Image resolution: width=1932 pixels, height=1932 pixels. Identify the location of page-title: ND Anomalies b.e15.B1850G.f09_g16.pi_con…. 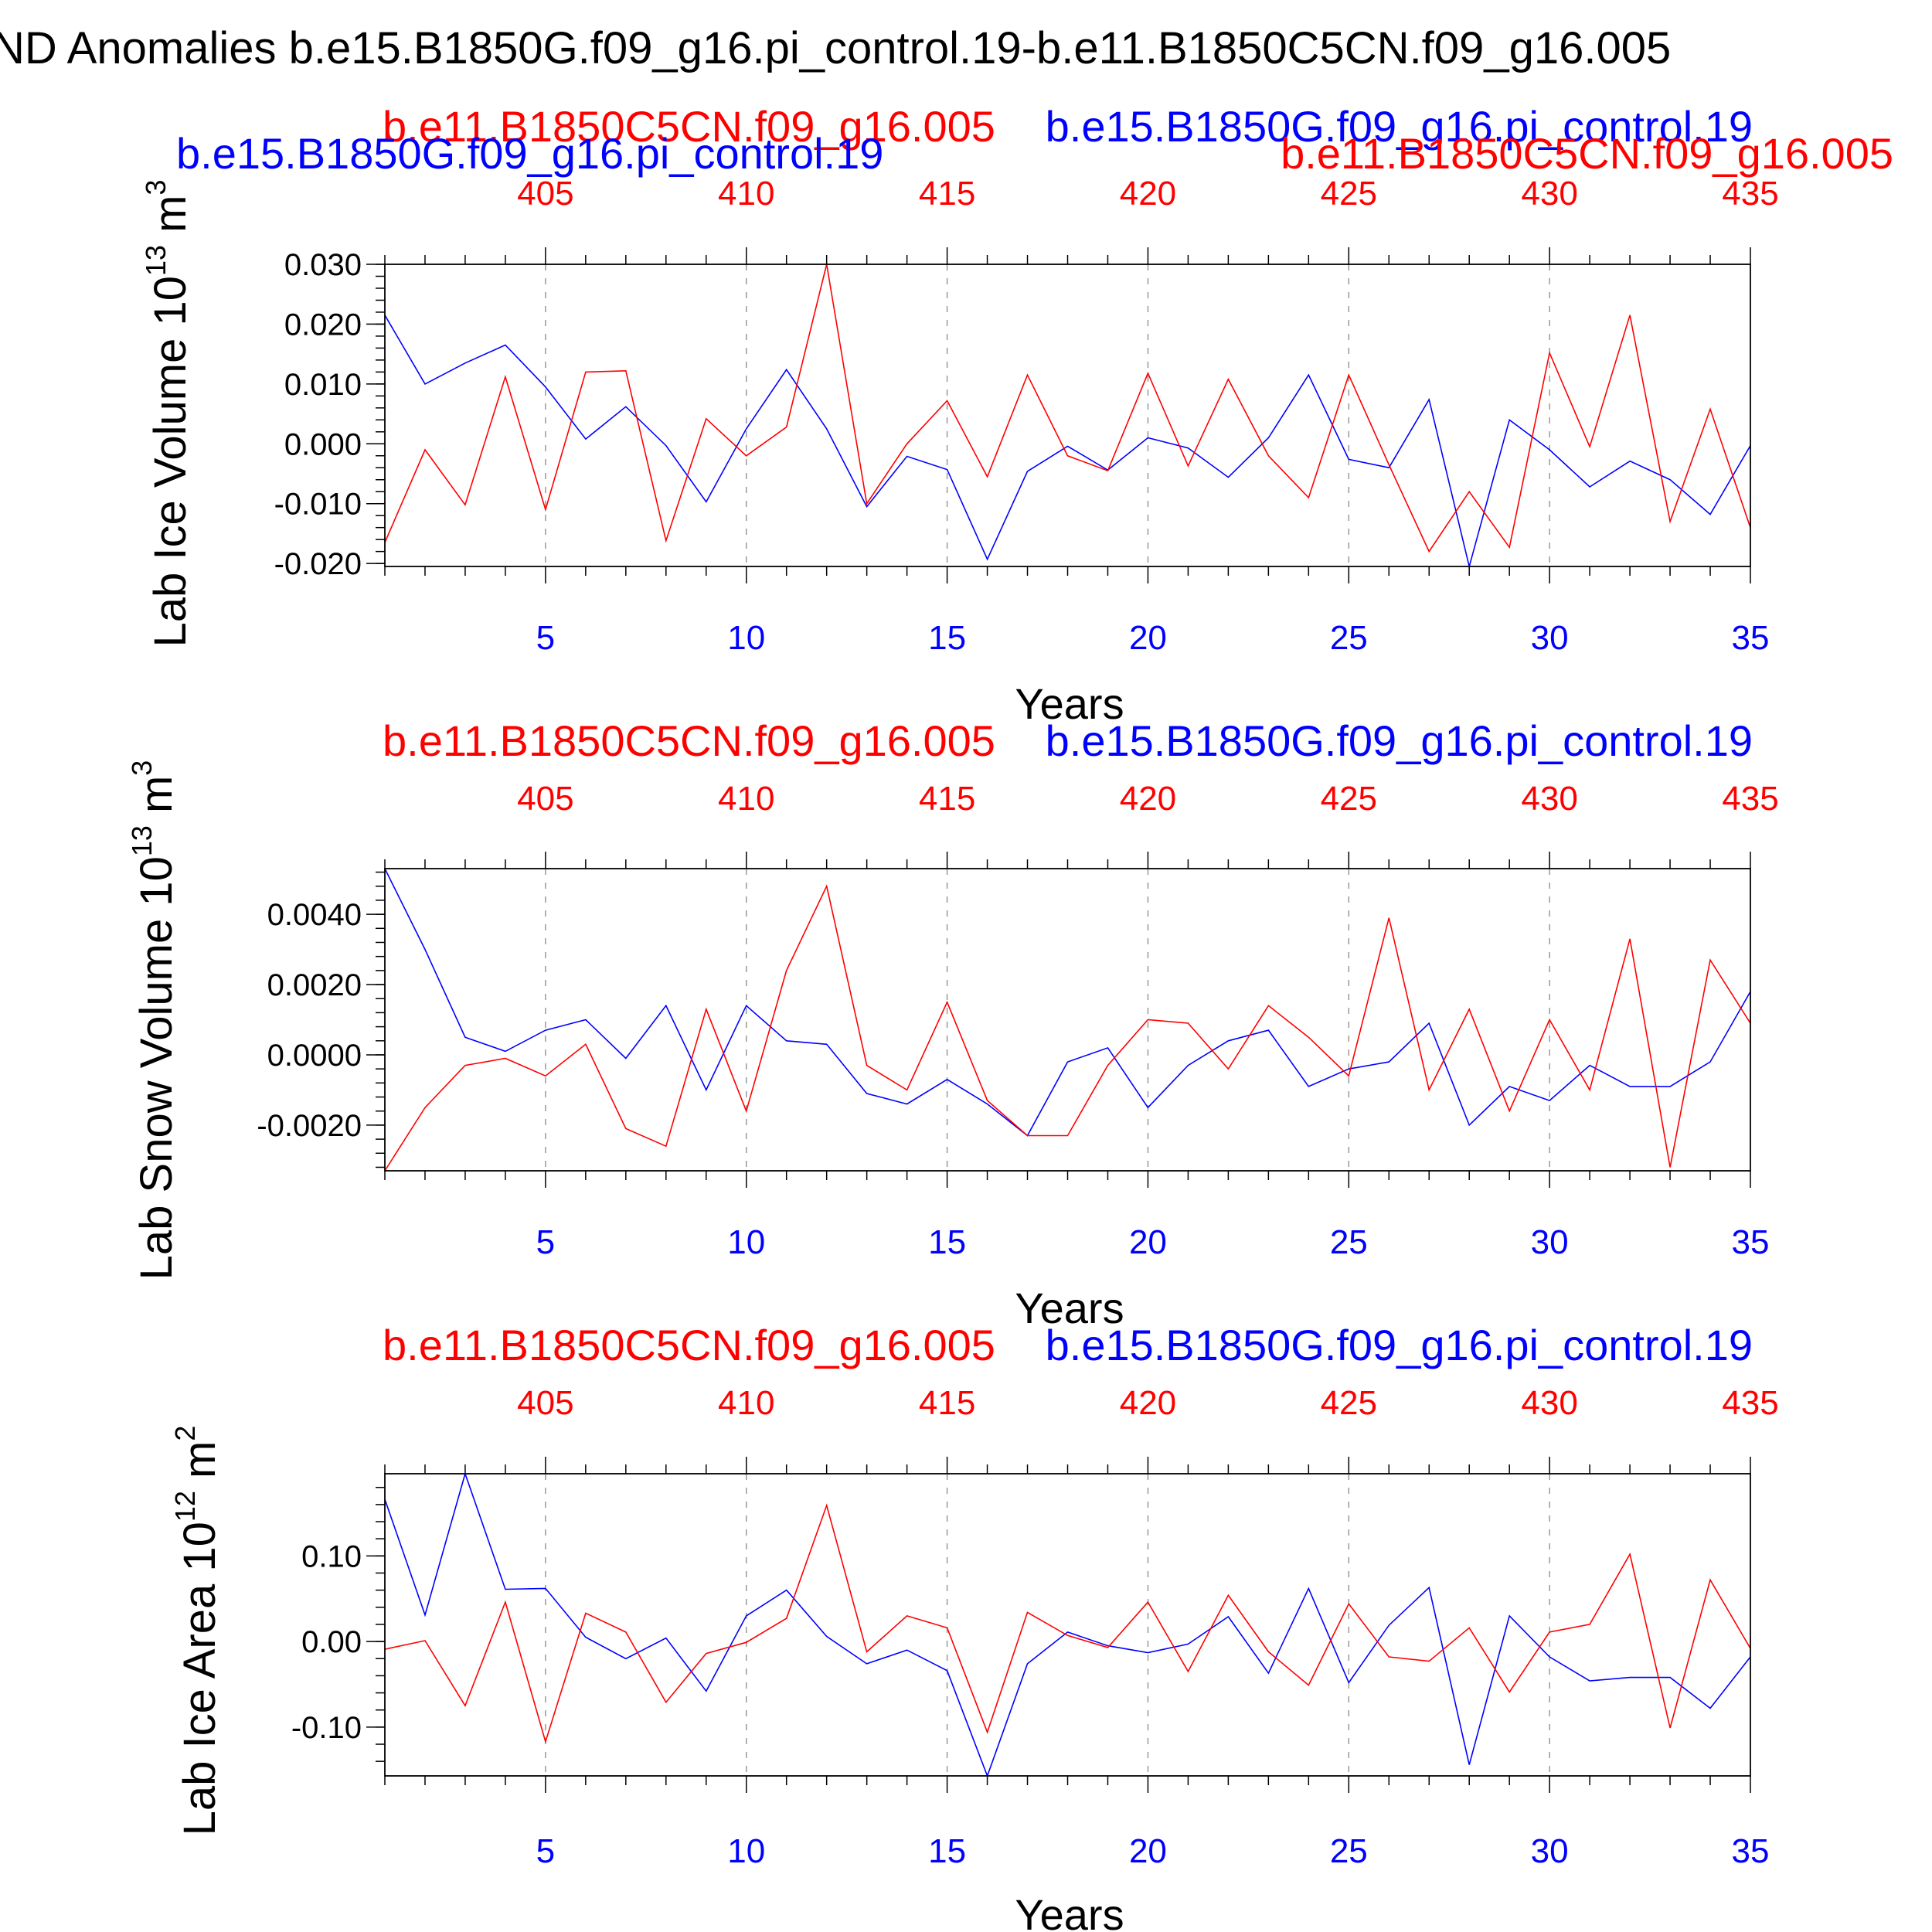
(836, 48).